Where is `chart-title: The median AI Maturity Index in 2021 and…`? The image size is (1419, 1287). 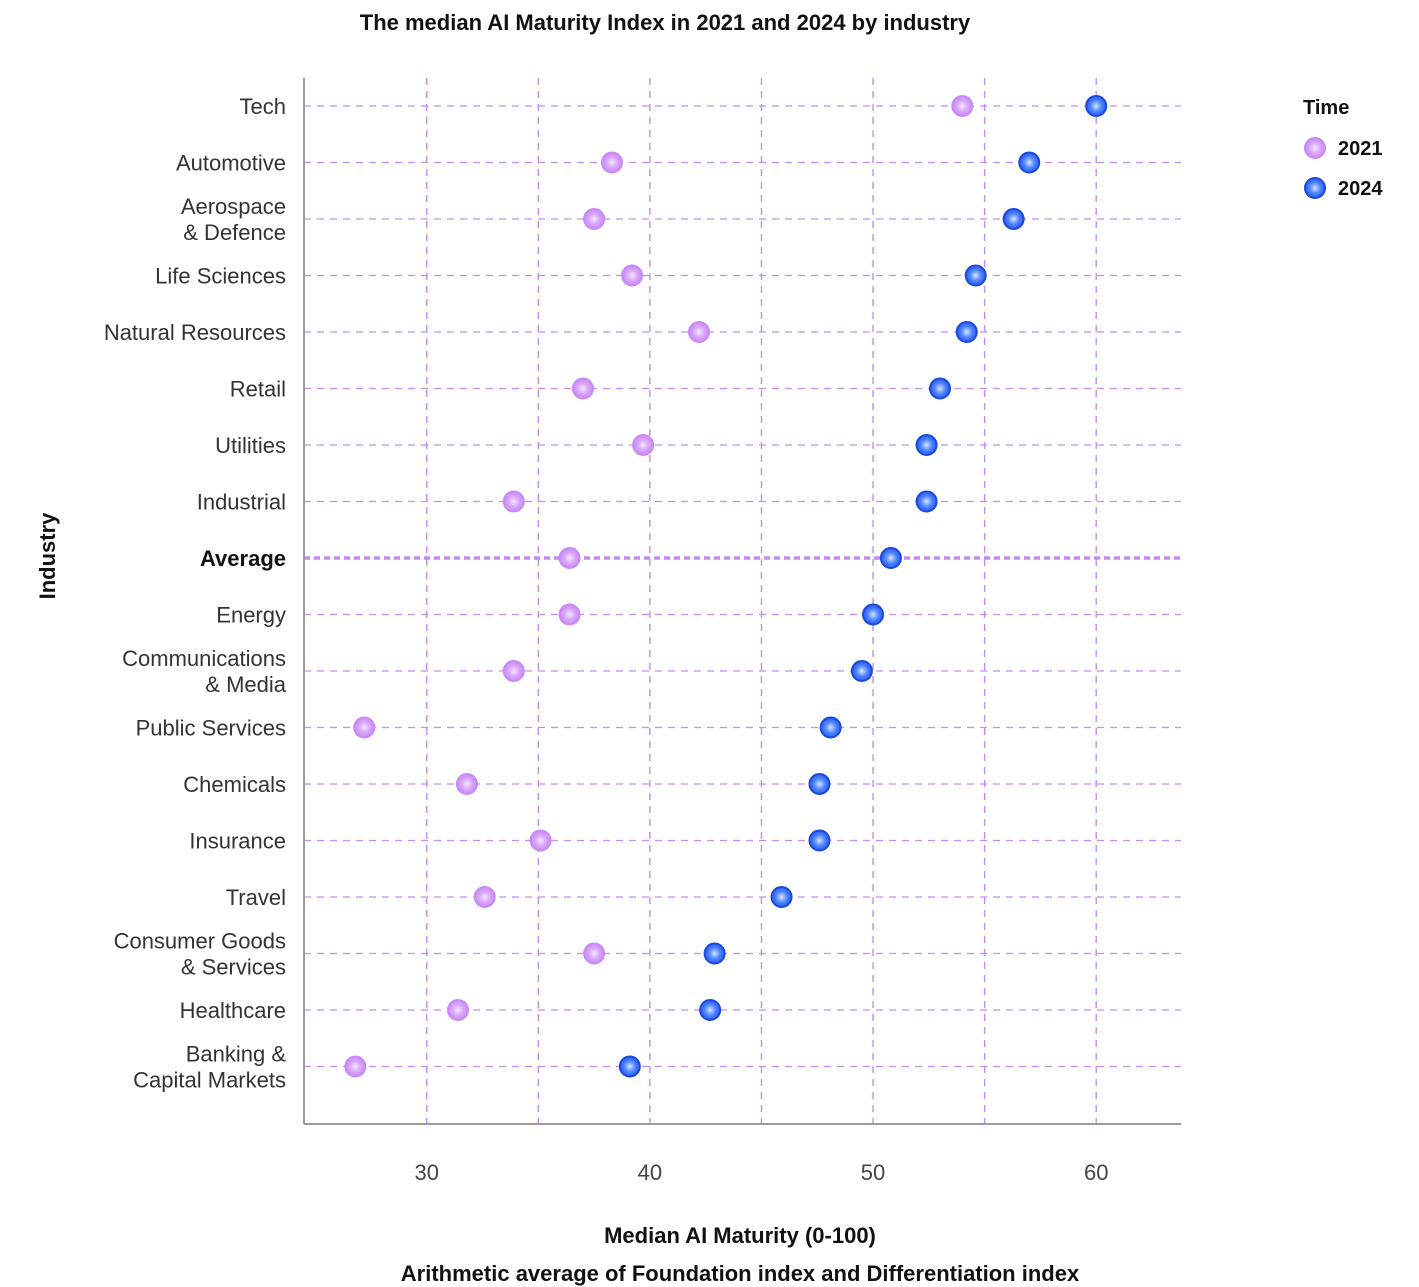 chart-title: The median AI Maturity Index in 2021 and… is located at coordinates (665, 22).